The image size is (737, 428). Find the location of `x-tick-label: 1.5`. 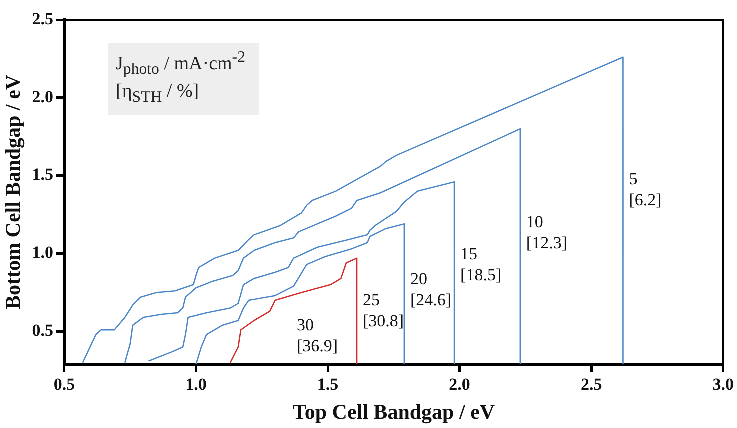

x-tick-label: 1.5 is located at coordinates (328, 384).